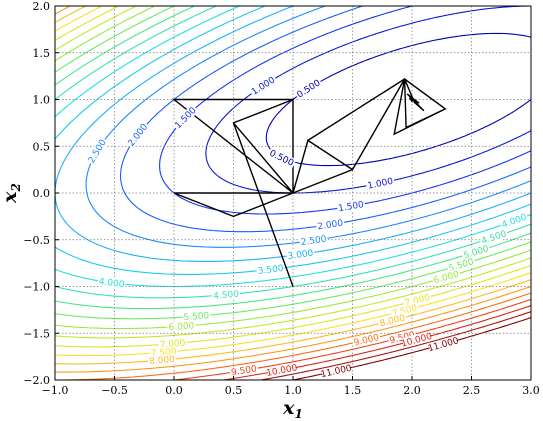 Image resolution: width=543 pixels, height=421 pixels. Describe the element at coordinates (36, 380) in the screenshot. I see `y-tick-label: −2.0` at that location.